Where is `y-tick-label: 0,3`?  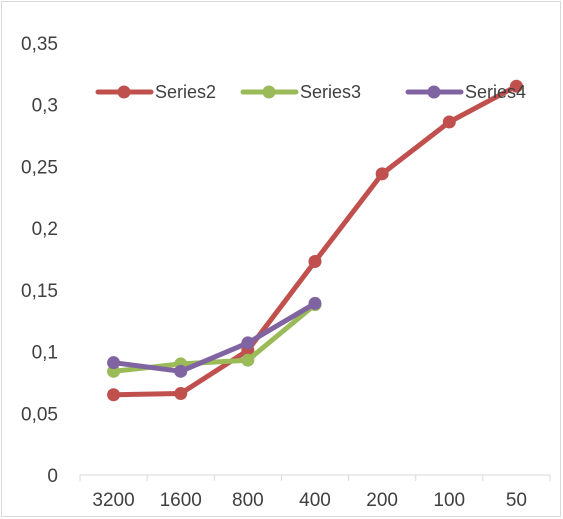
y-tick-label: 0,3 is located at coordinates (45, 106).